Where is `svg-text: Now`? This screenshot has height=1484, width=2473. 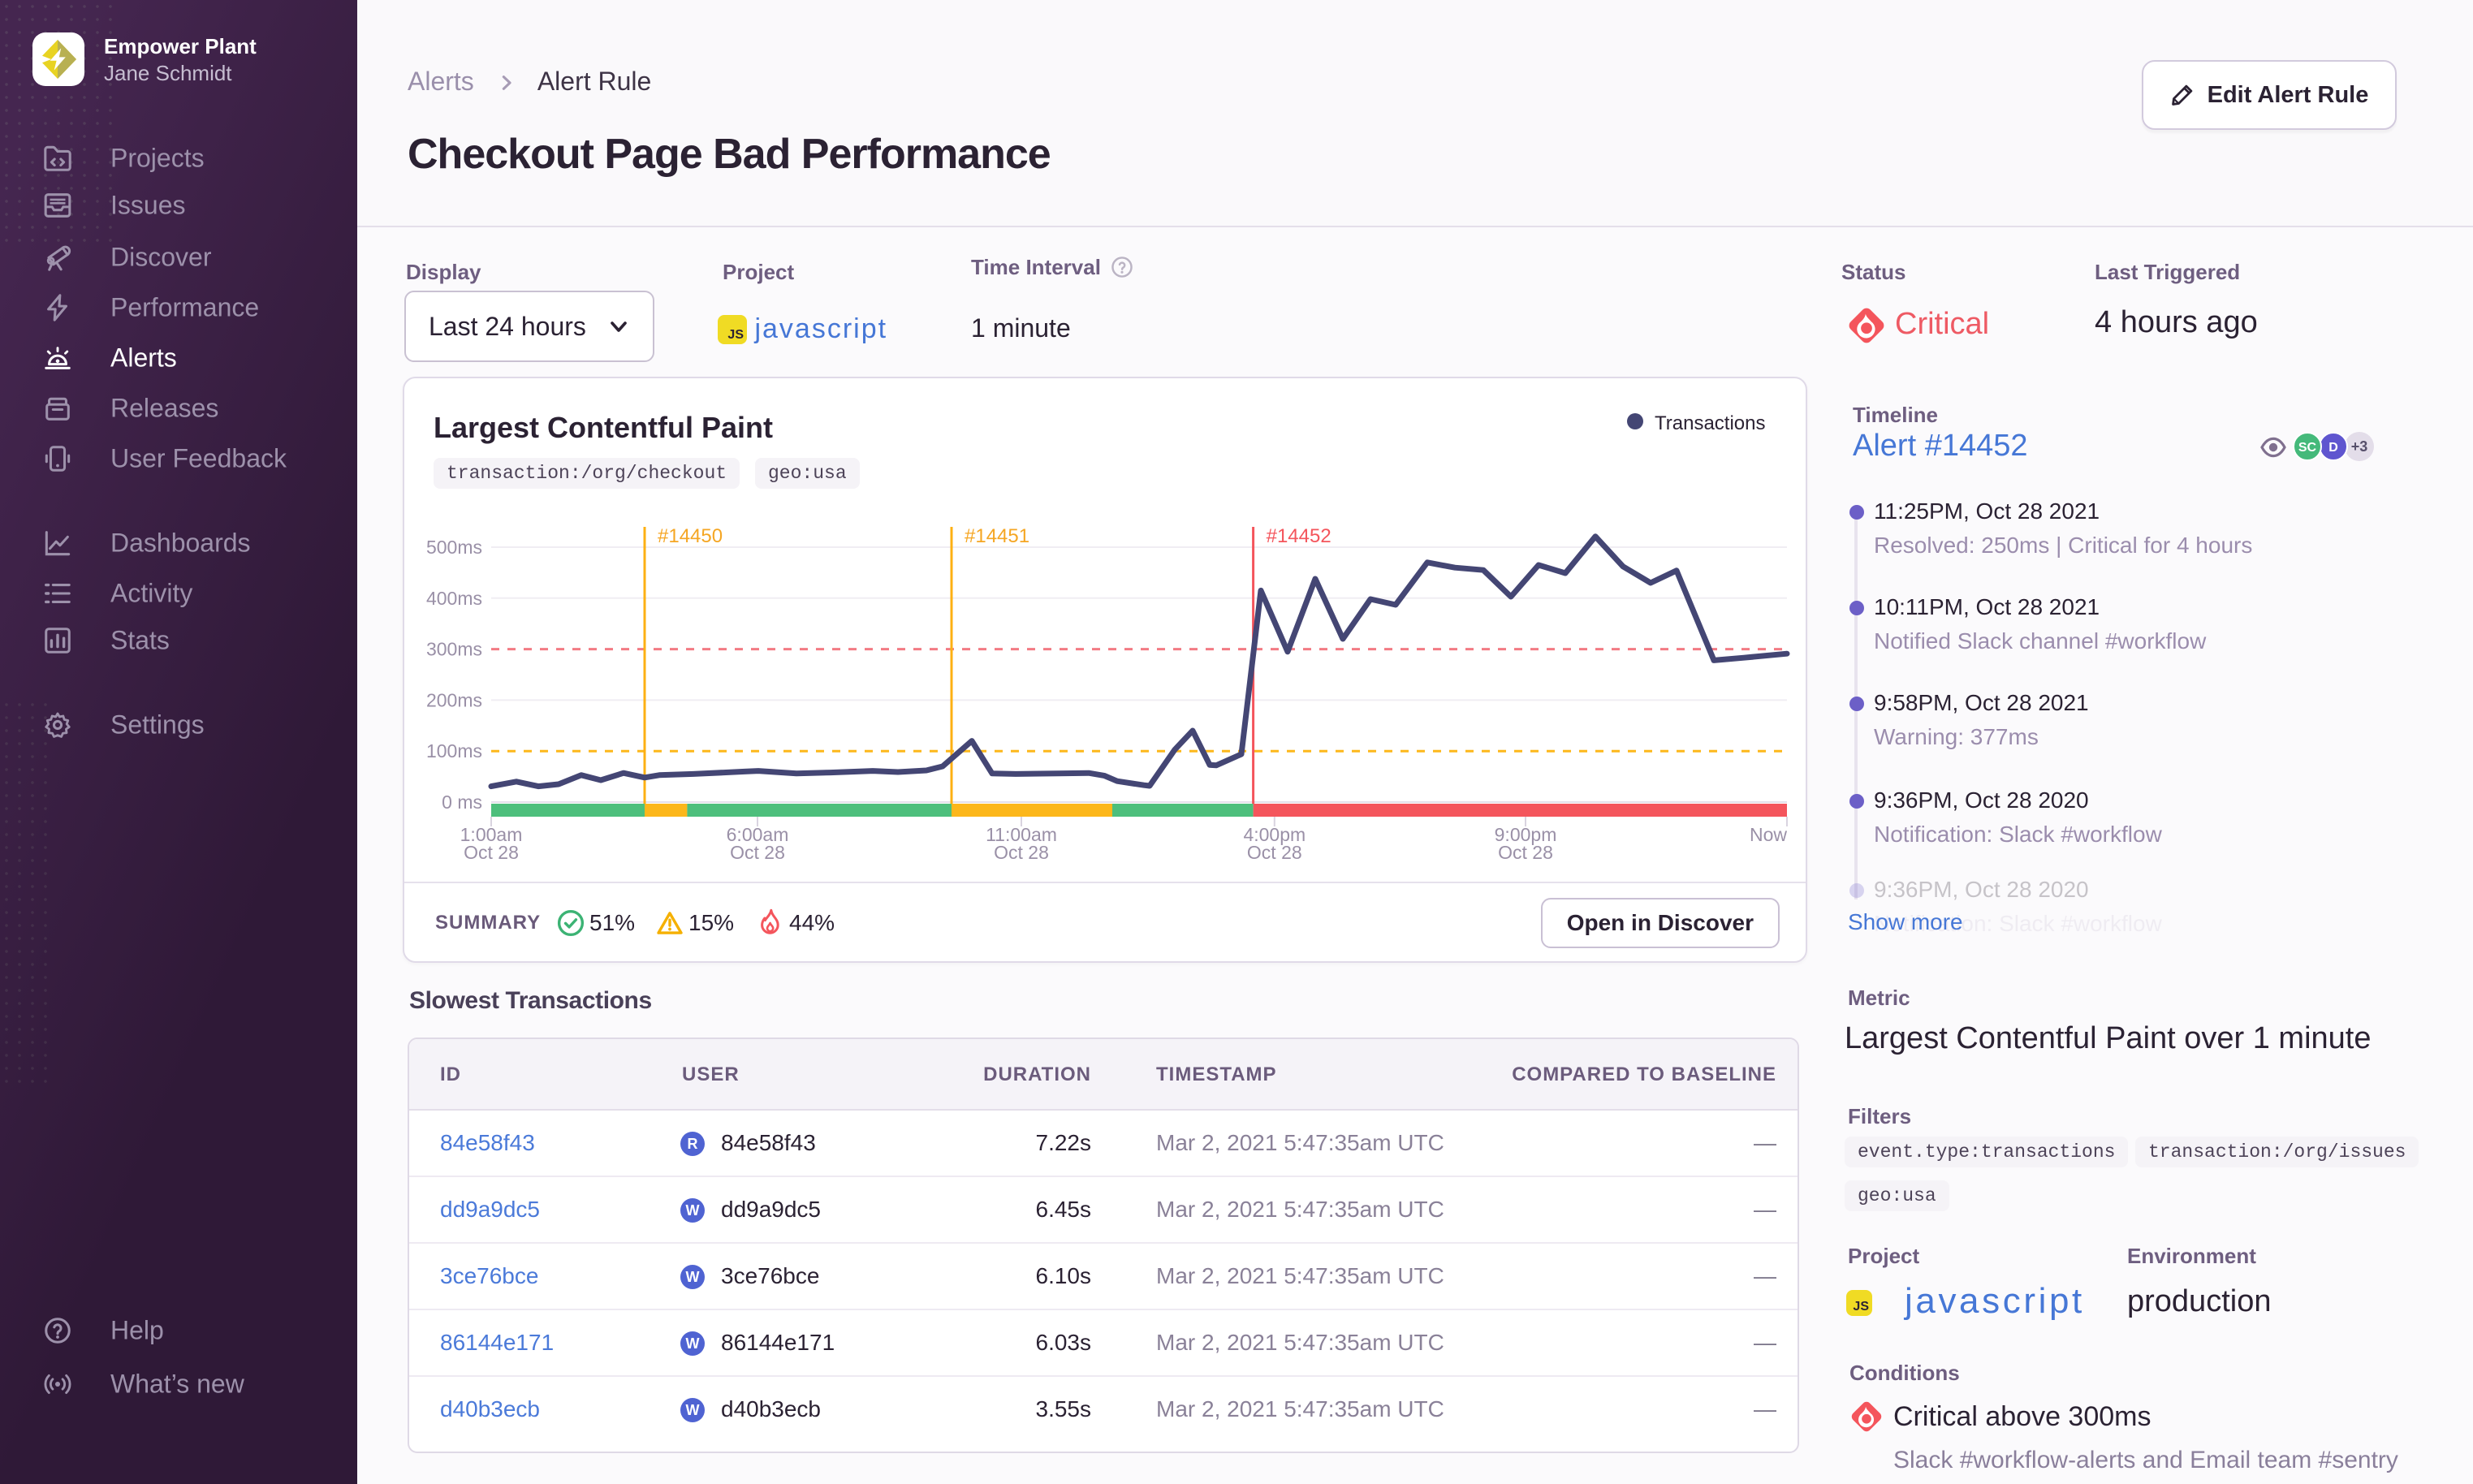
svg-text: Now is located at coordinates (1768, 834).